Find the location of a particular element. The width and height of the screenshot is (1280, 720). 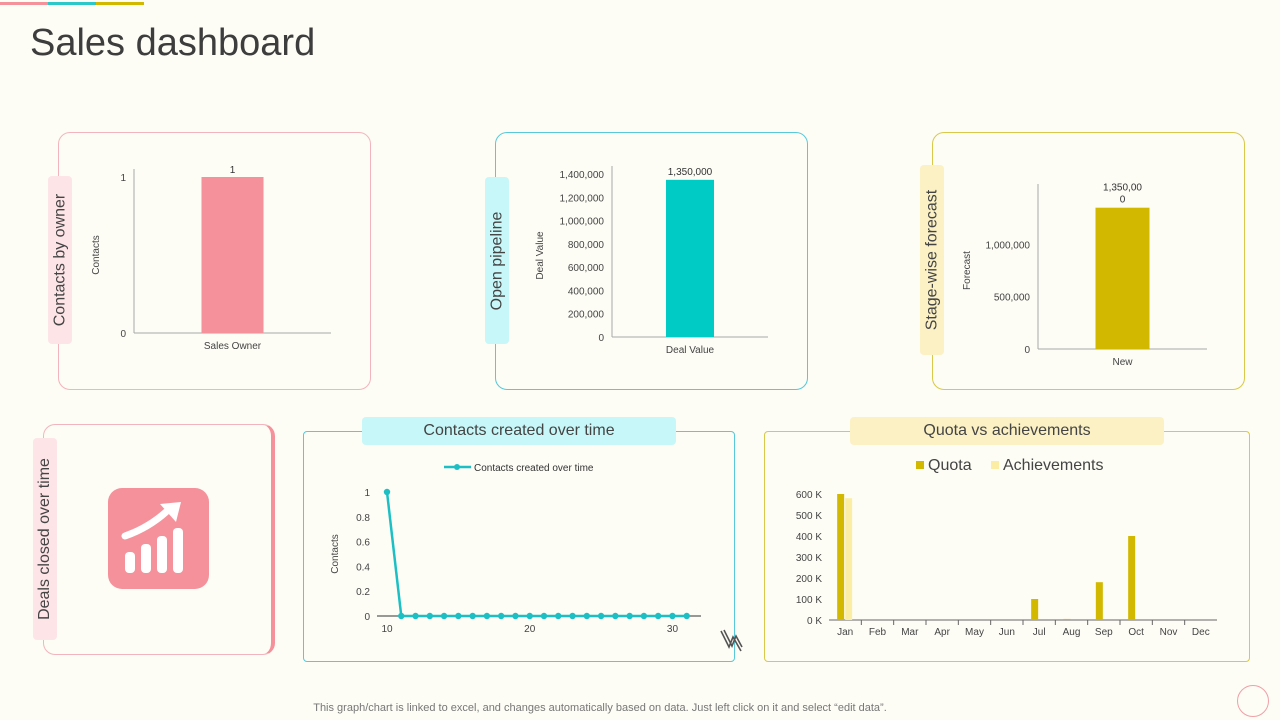

y-tick-label: 500 K is located at coordinates (809, 516).